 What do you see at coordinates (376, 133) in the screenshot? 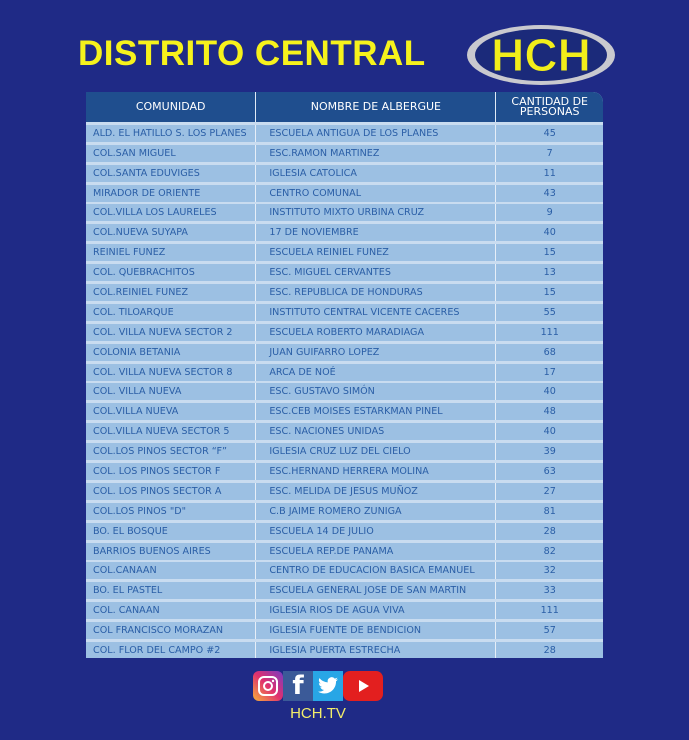
I see `cell-albergue: ESCUELA ANTIGUA DE LOS PLANES` at bounding box center [376, 133].